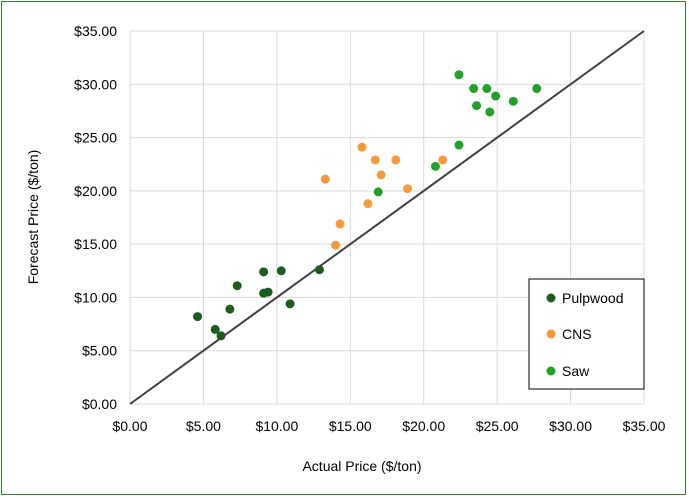  I want to click on legend-marker-saw, so click(551, 371).